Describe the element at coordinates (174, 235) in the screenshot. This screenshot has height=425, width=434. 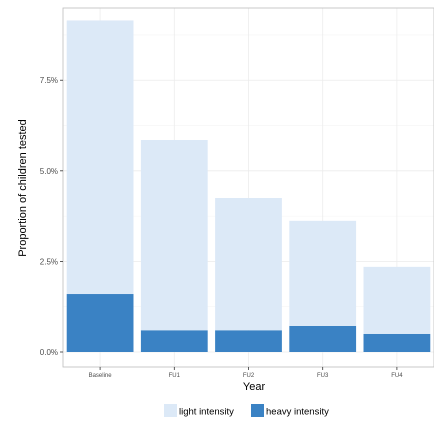
I see `bar-light-intensity-fu1` at that location.